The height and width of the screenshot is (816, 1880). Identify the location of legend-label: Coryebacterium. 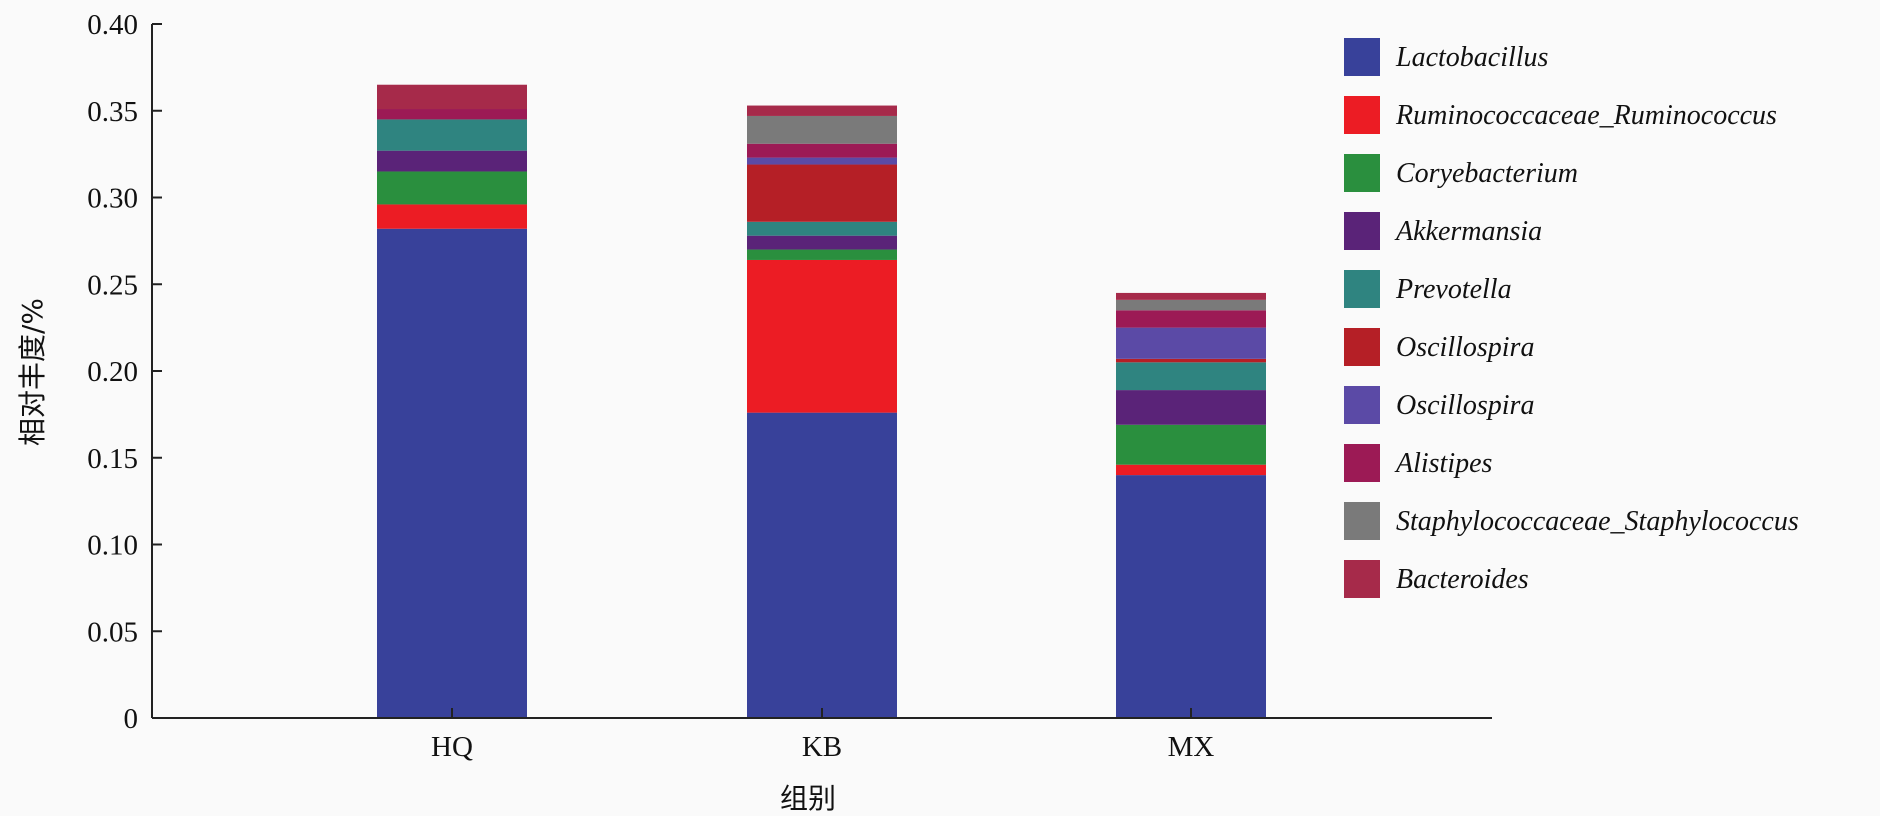
(1487, 173).